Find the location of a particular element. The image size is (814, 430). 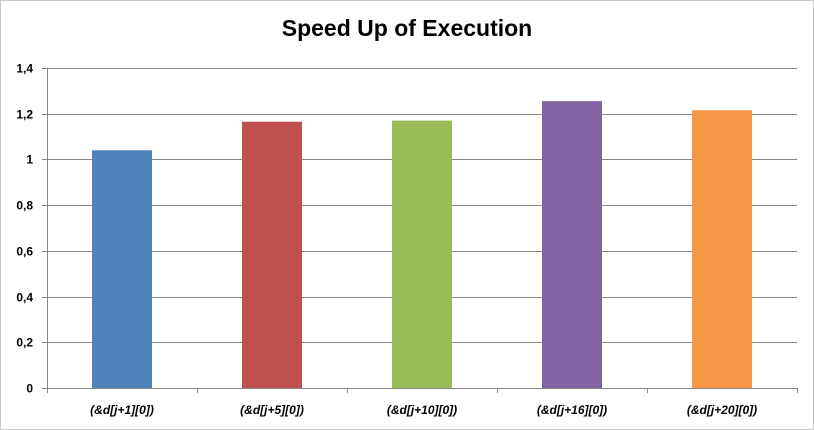

y-tick-label: 0,6 is located at coordinates (24, 252).